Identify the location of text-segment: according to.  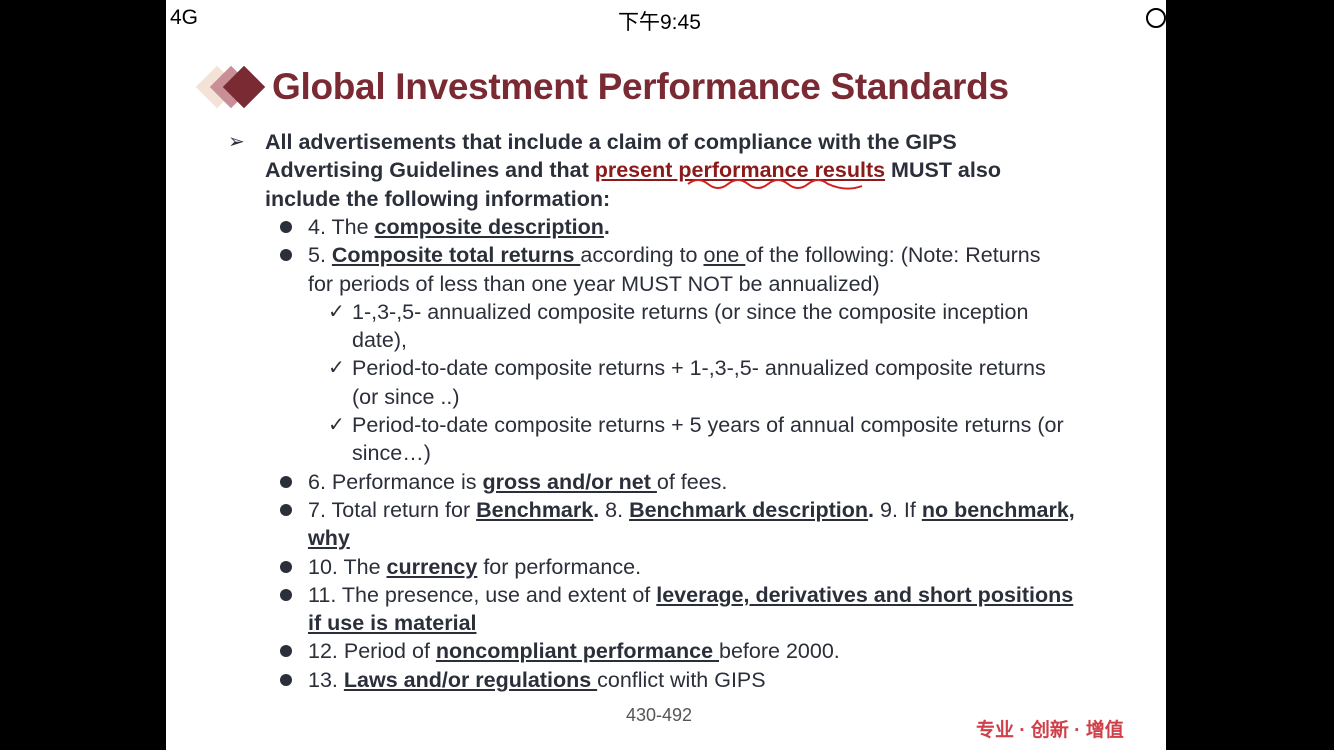
(642, 255).